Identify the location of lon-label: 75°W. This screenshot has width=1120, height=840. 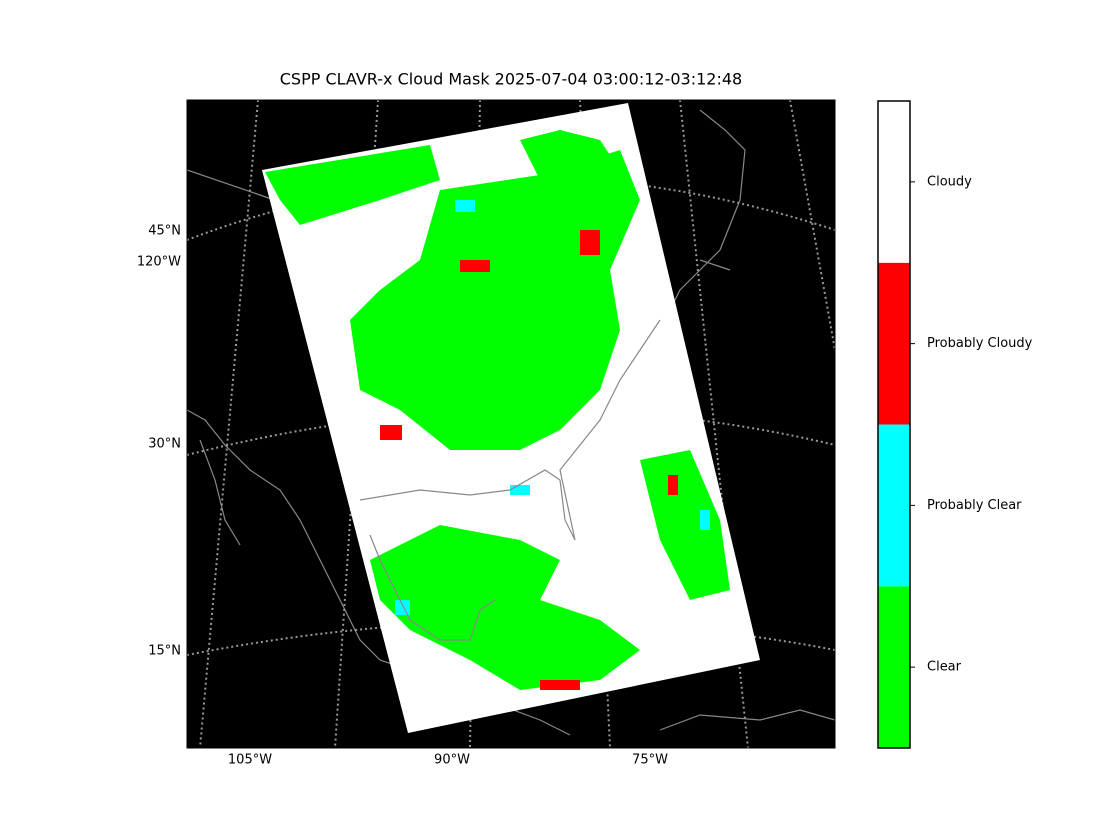
(650, 760).